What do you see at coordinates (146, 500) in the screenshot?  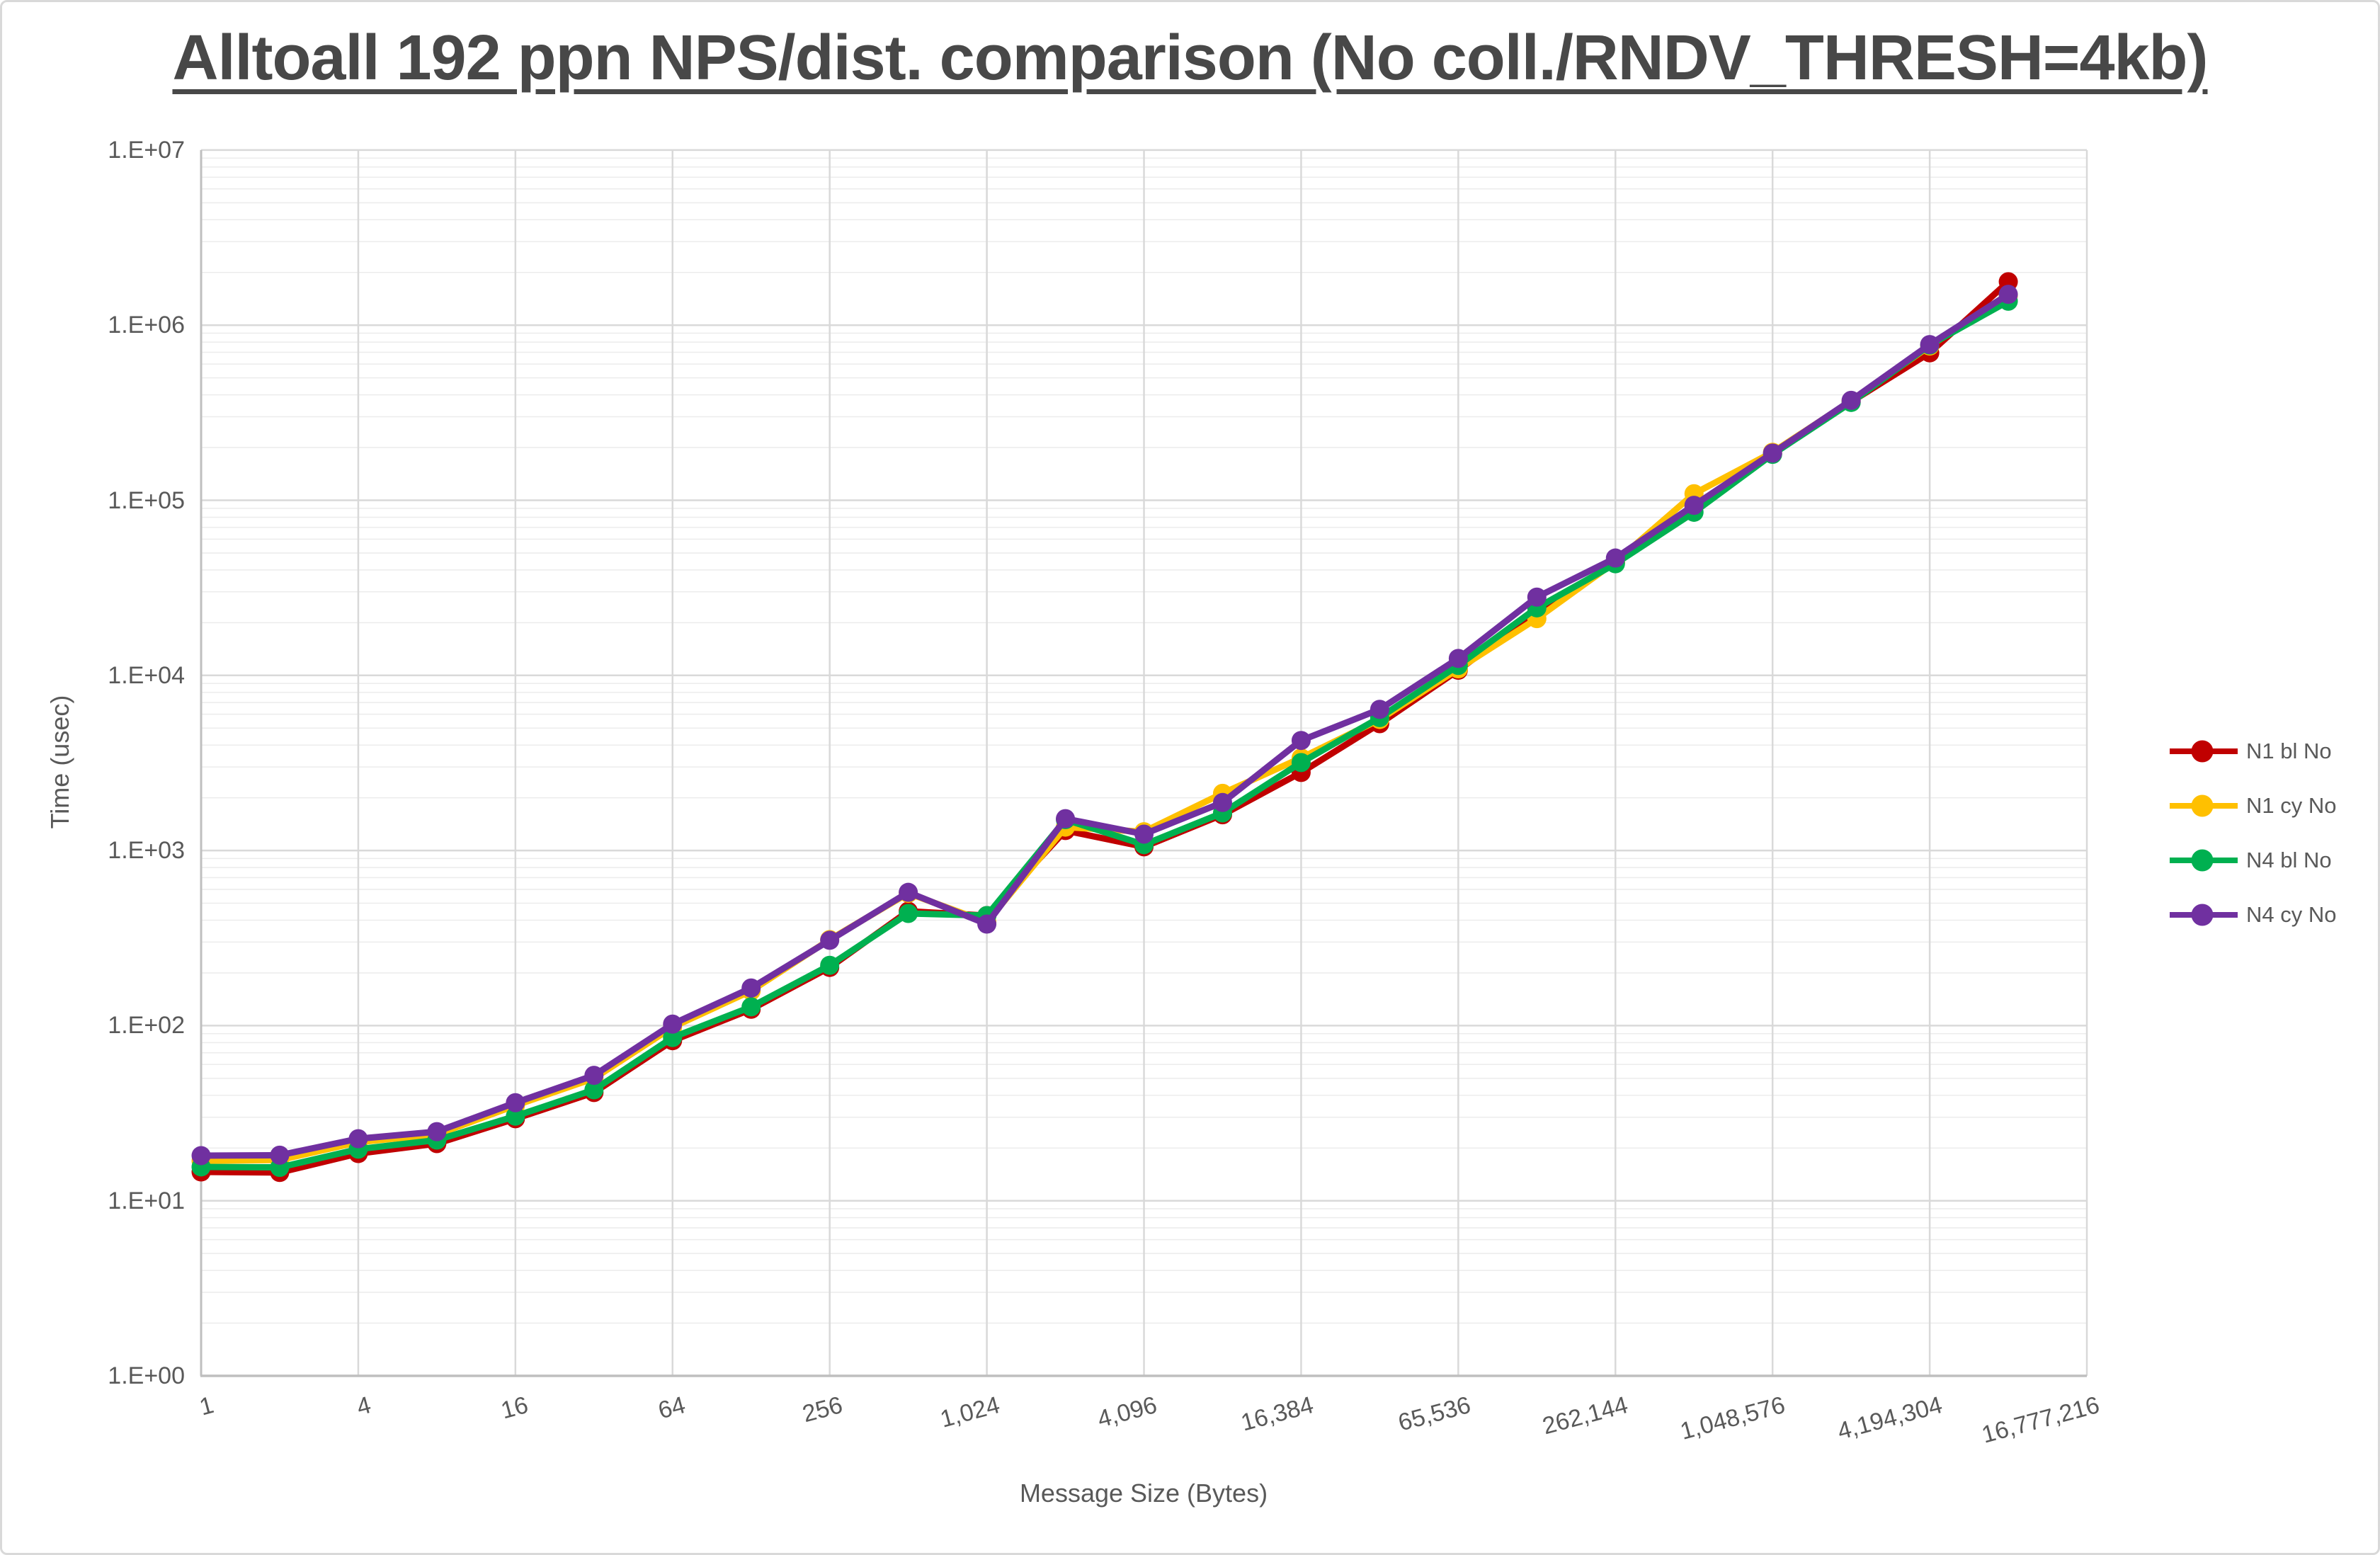 I see `y-tick-label: 1.E+05` at bounding box center [146, 500].